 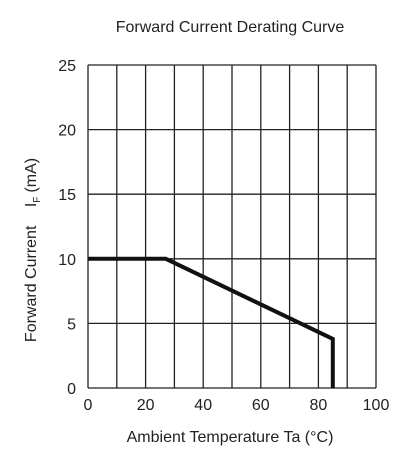 I want to click on y-tick-label: 10, so click(x=67, y=260).